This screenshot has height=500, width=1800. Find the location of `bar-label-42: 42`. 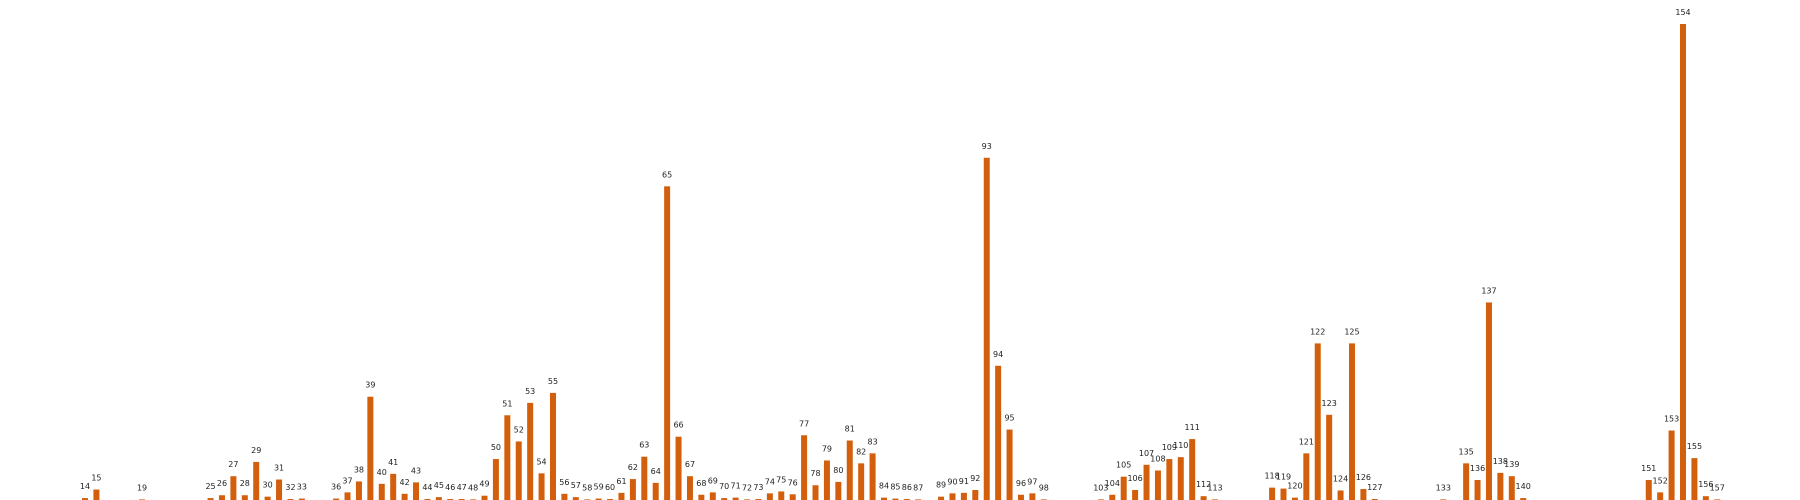

bar-label-42: 42 is located at coordinates (405, 482).